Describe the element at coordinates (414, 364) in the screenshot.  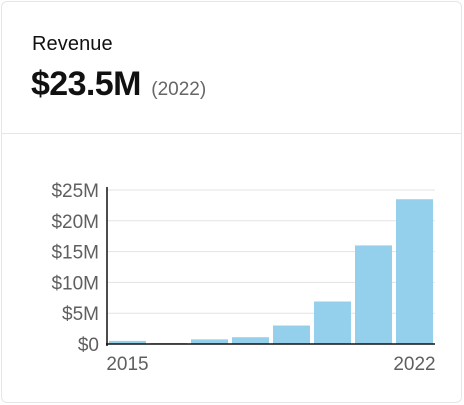
I see `x-tick-label: 2022` at that location.